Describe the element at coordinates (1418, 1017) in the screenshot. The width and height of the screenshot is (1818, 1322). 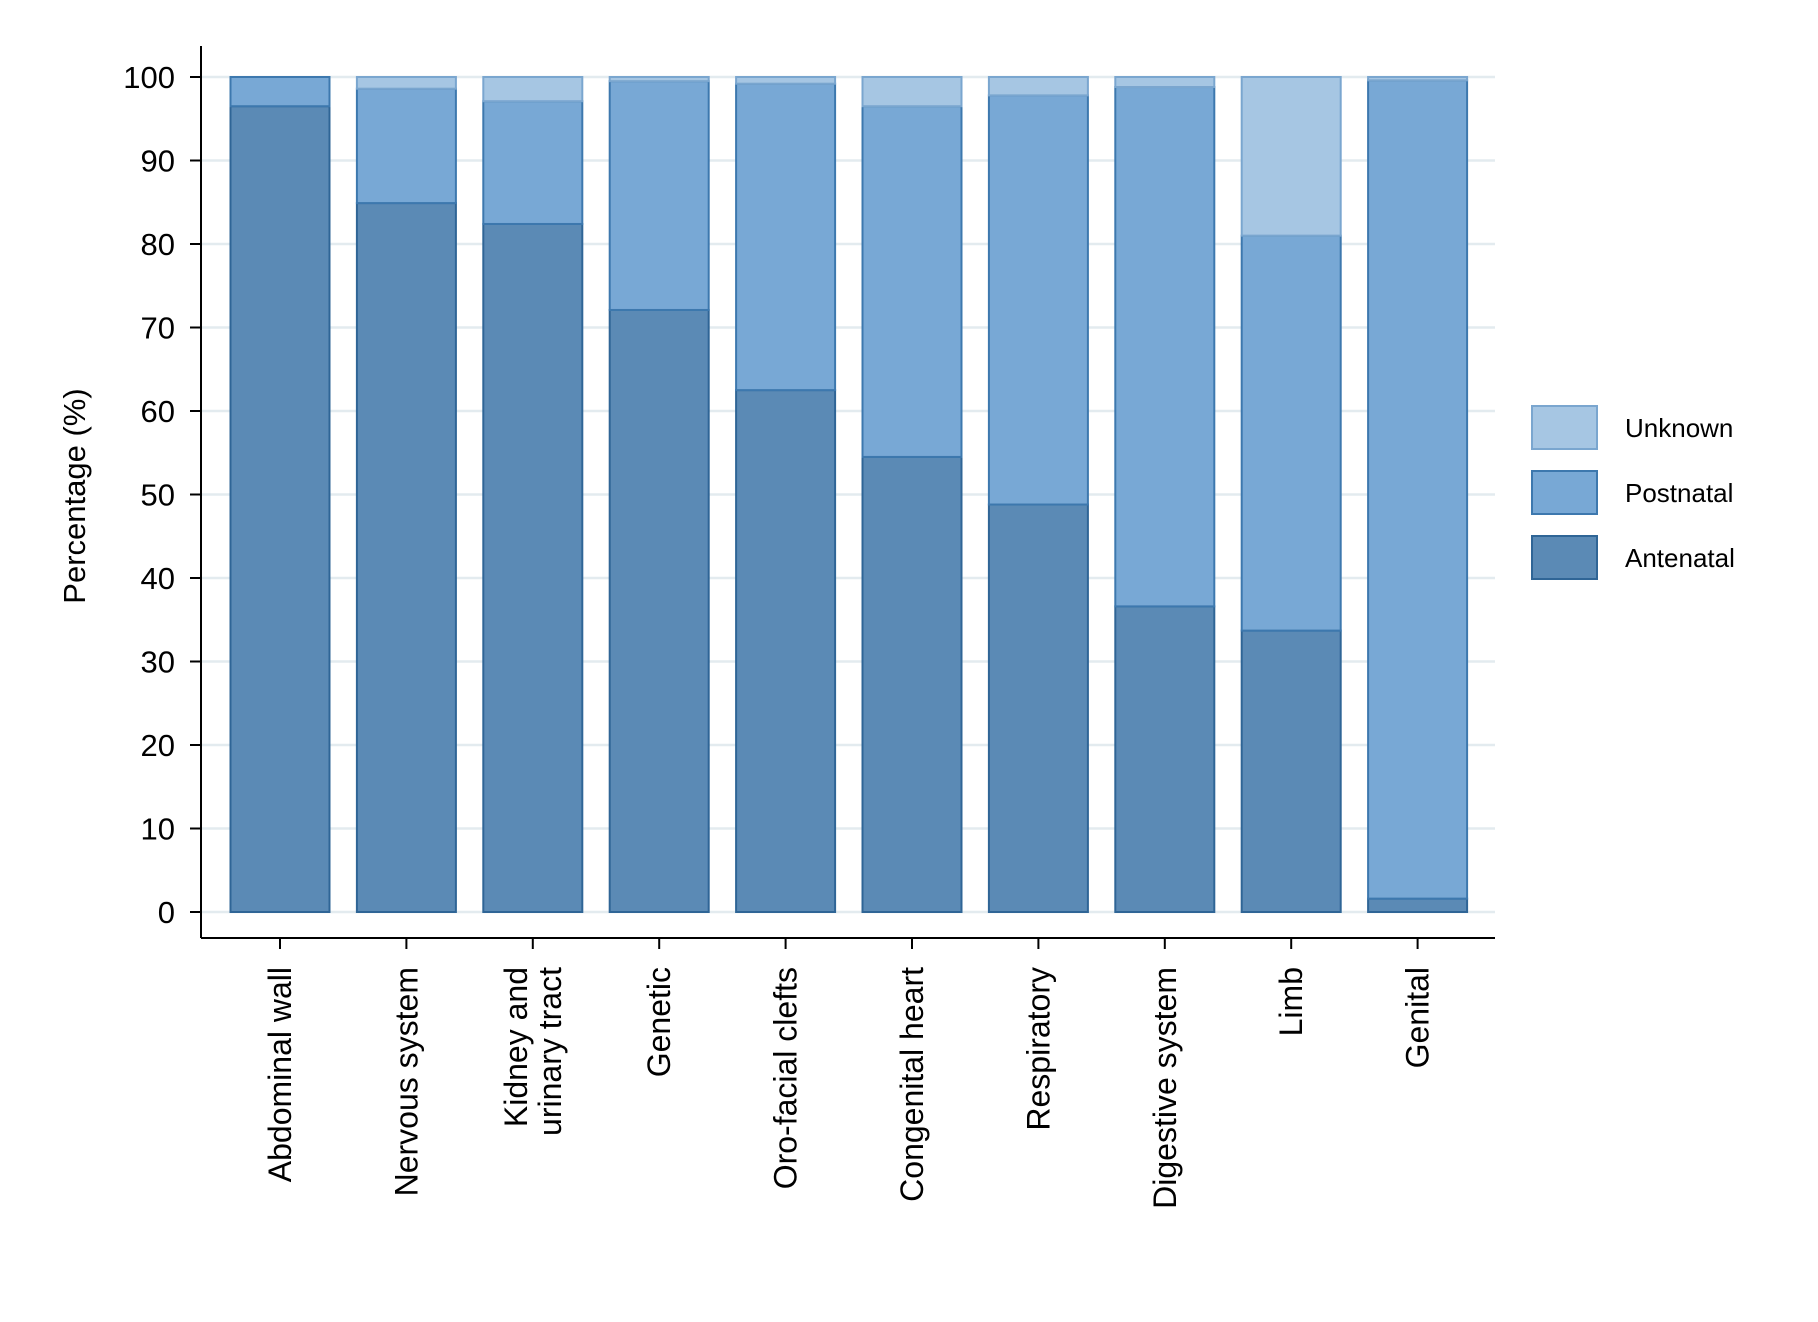
I see `x-tick-label: Genital` at that location.